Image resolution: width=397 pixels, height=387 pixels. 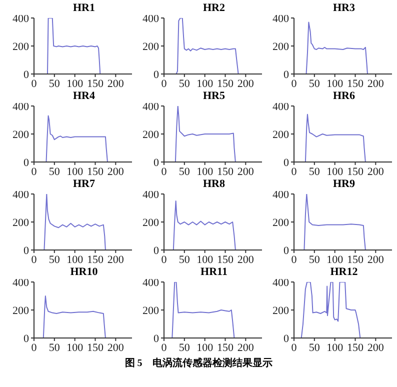 What do you see at coordinates (344, 184) in the screenshot?
I see `chart-title: HR9` at bounding box center [344, 184].